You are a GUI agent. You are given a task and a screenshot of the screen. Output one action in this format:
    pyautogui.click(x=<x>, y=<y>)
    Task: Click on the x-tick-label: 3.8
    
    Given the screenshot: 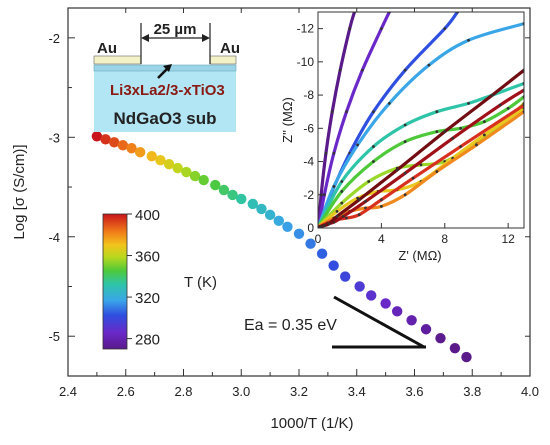 What is the action you would take?
    pyautogui.click(x=472, y=391)
    